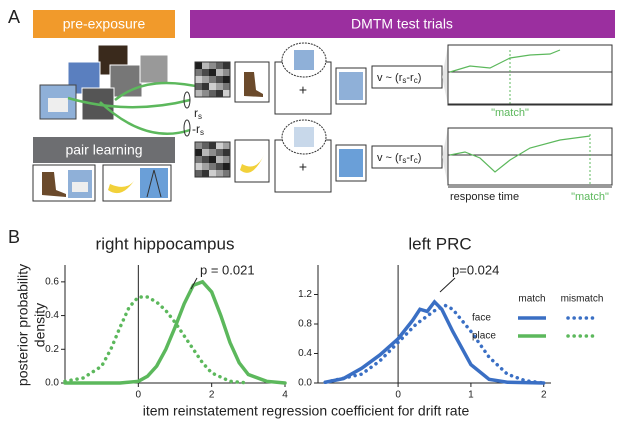  What do you see at coordinates (52, 281) in the screenshot?
I see `y-tick-label: 0.6` at bounding box center [52, 281].